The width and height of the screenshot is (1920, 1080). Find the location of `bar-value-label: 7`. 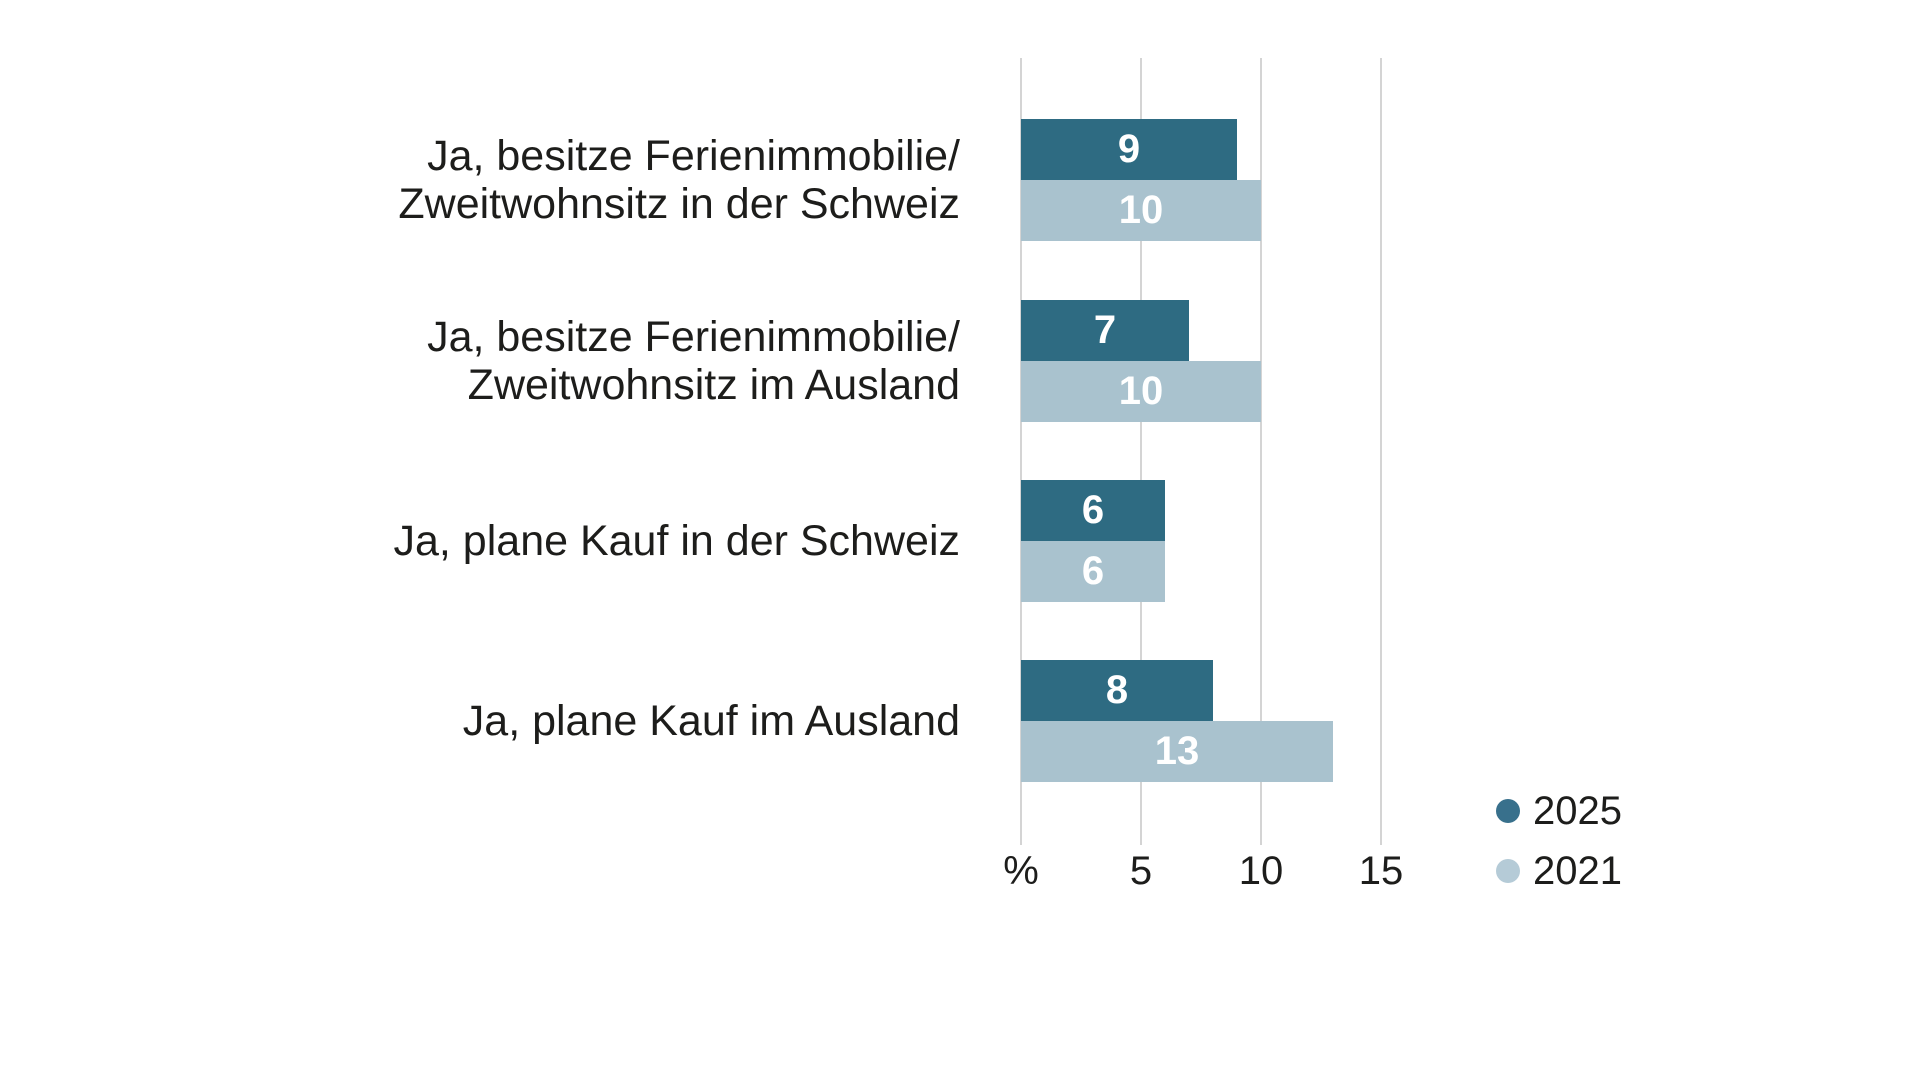

bar-value-label: 7 is located at coordinates (1105, 330).